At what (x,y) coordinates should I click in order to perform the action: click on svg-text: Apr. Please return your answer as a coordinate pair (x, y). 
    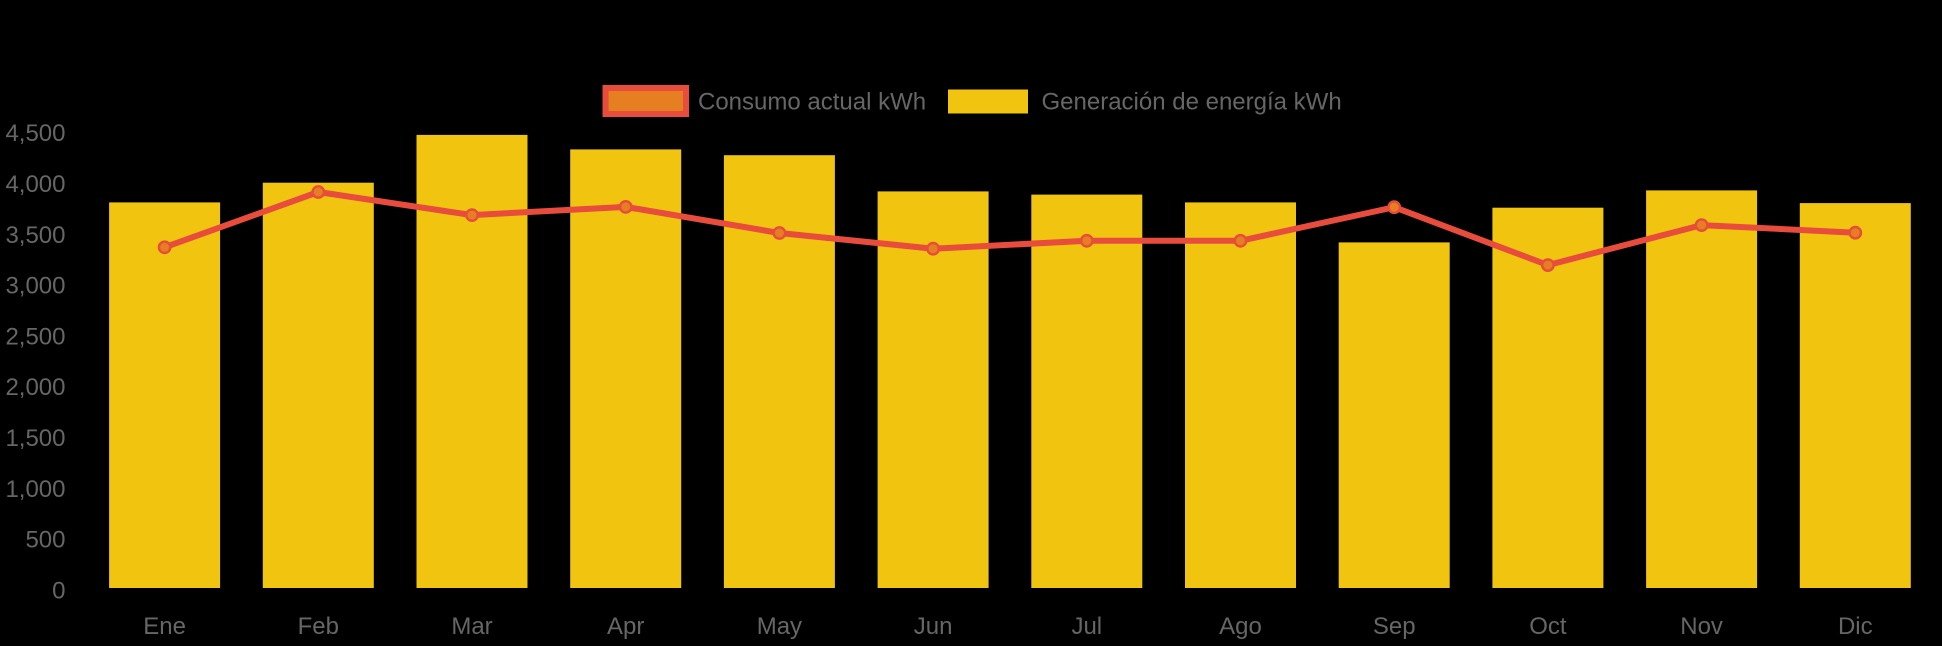
    Looking at the image, I should click on (625, 626).